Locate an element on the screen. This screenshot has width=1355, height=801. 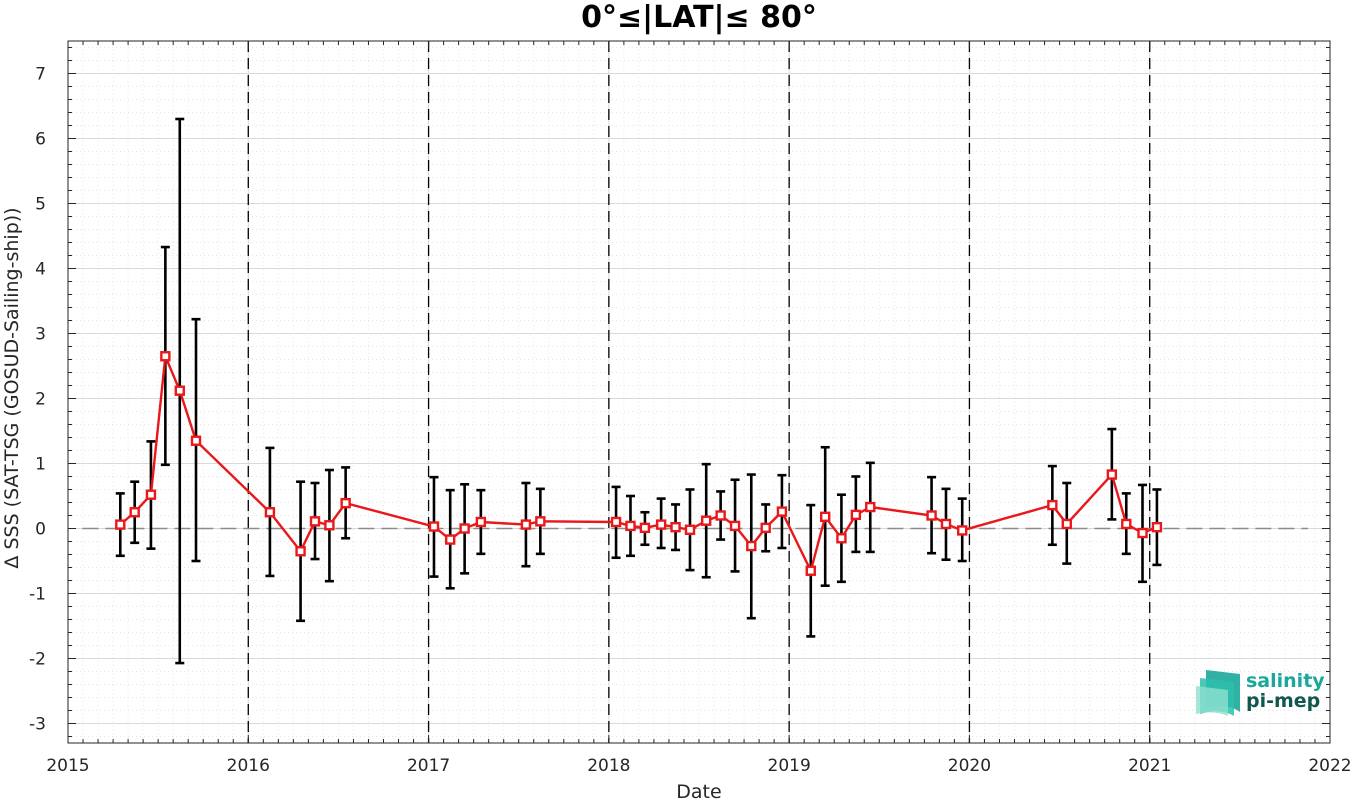
y-axis-label: Δ SSS (SAT-TSG (GOSUD-Sailing-ship)) is located at coordinates (12, 387).